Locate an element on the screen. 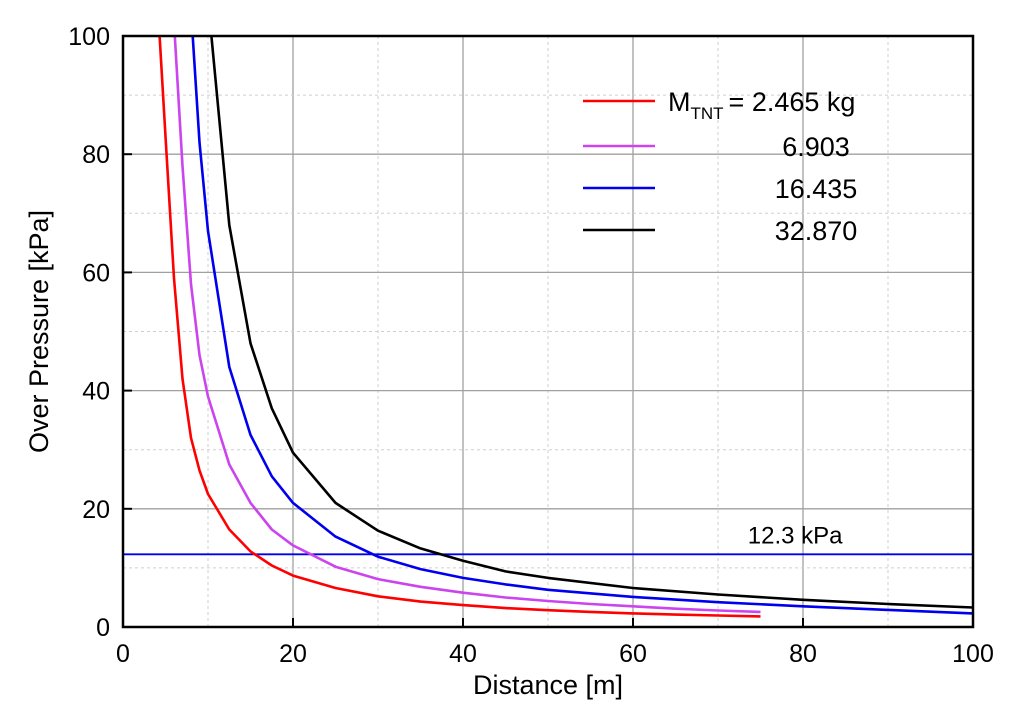 The width and height of the screenshot is (1014, 718). legend-label-2: 6.903 is located at coordinates (816, 147).